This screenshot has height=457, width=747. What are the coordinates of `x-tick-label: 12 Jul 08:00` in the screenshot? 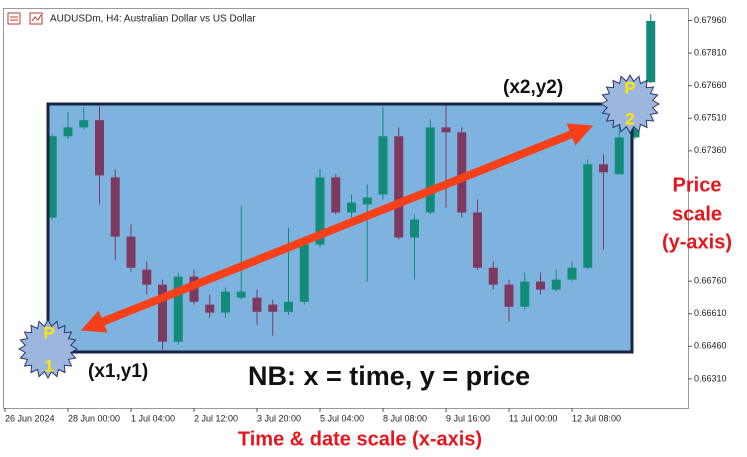 It's located at (596, 418).